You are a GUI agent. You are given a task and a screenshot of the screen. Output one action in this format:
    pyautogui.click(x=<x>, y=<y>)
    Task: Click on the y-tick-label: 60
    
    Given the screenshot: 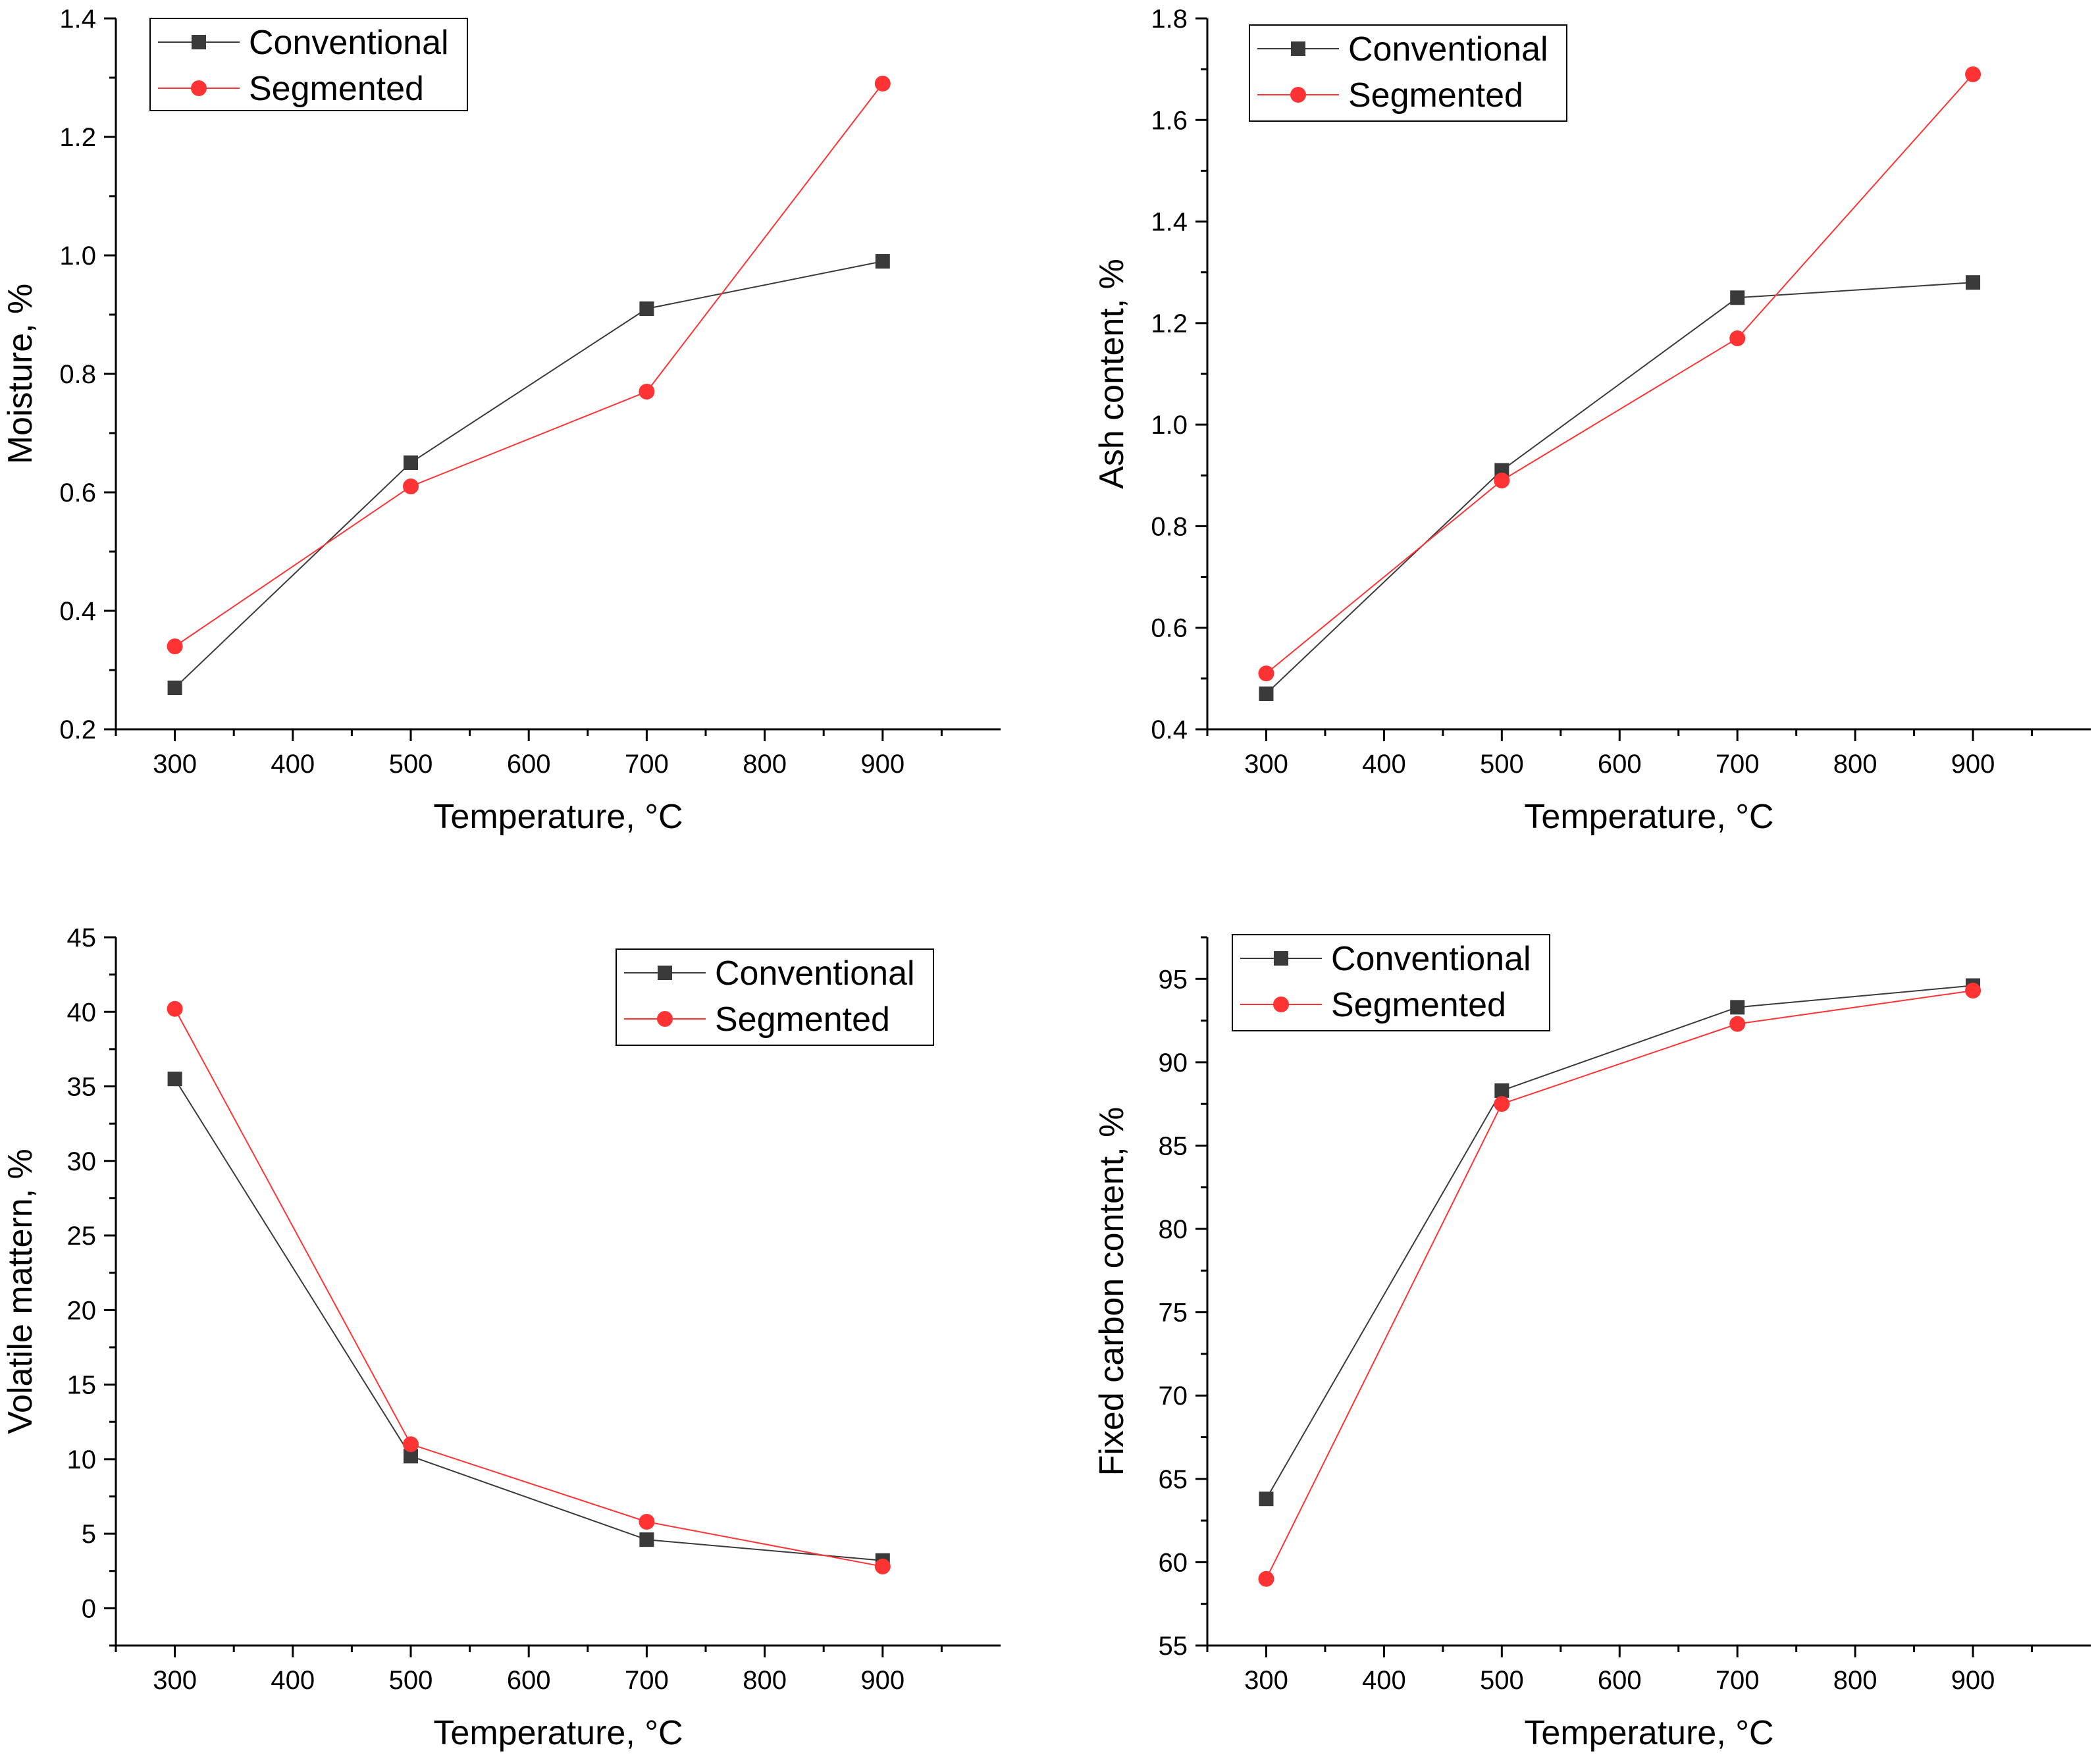 What is the action you would take?
    pyautogui.click(x=1173, y=1562)
    